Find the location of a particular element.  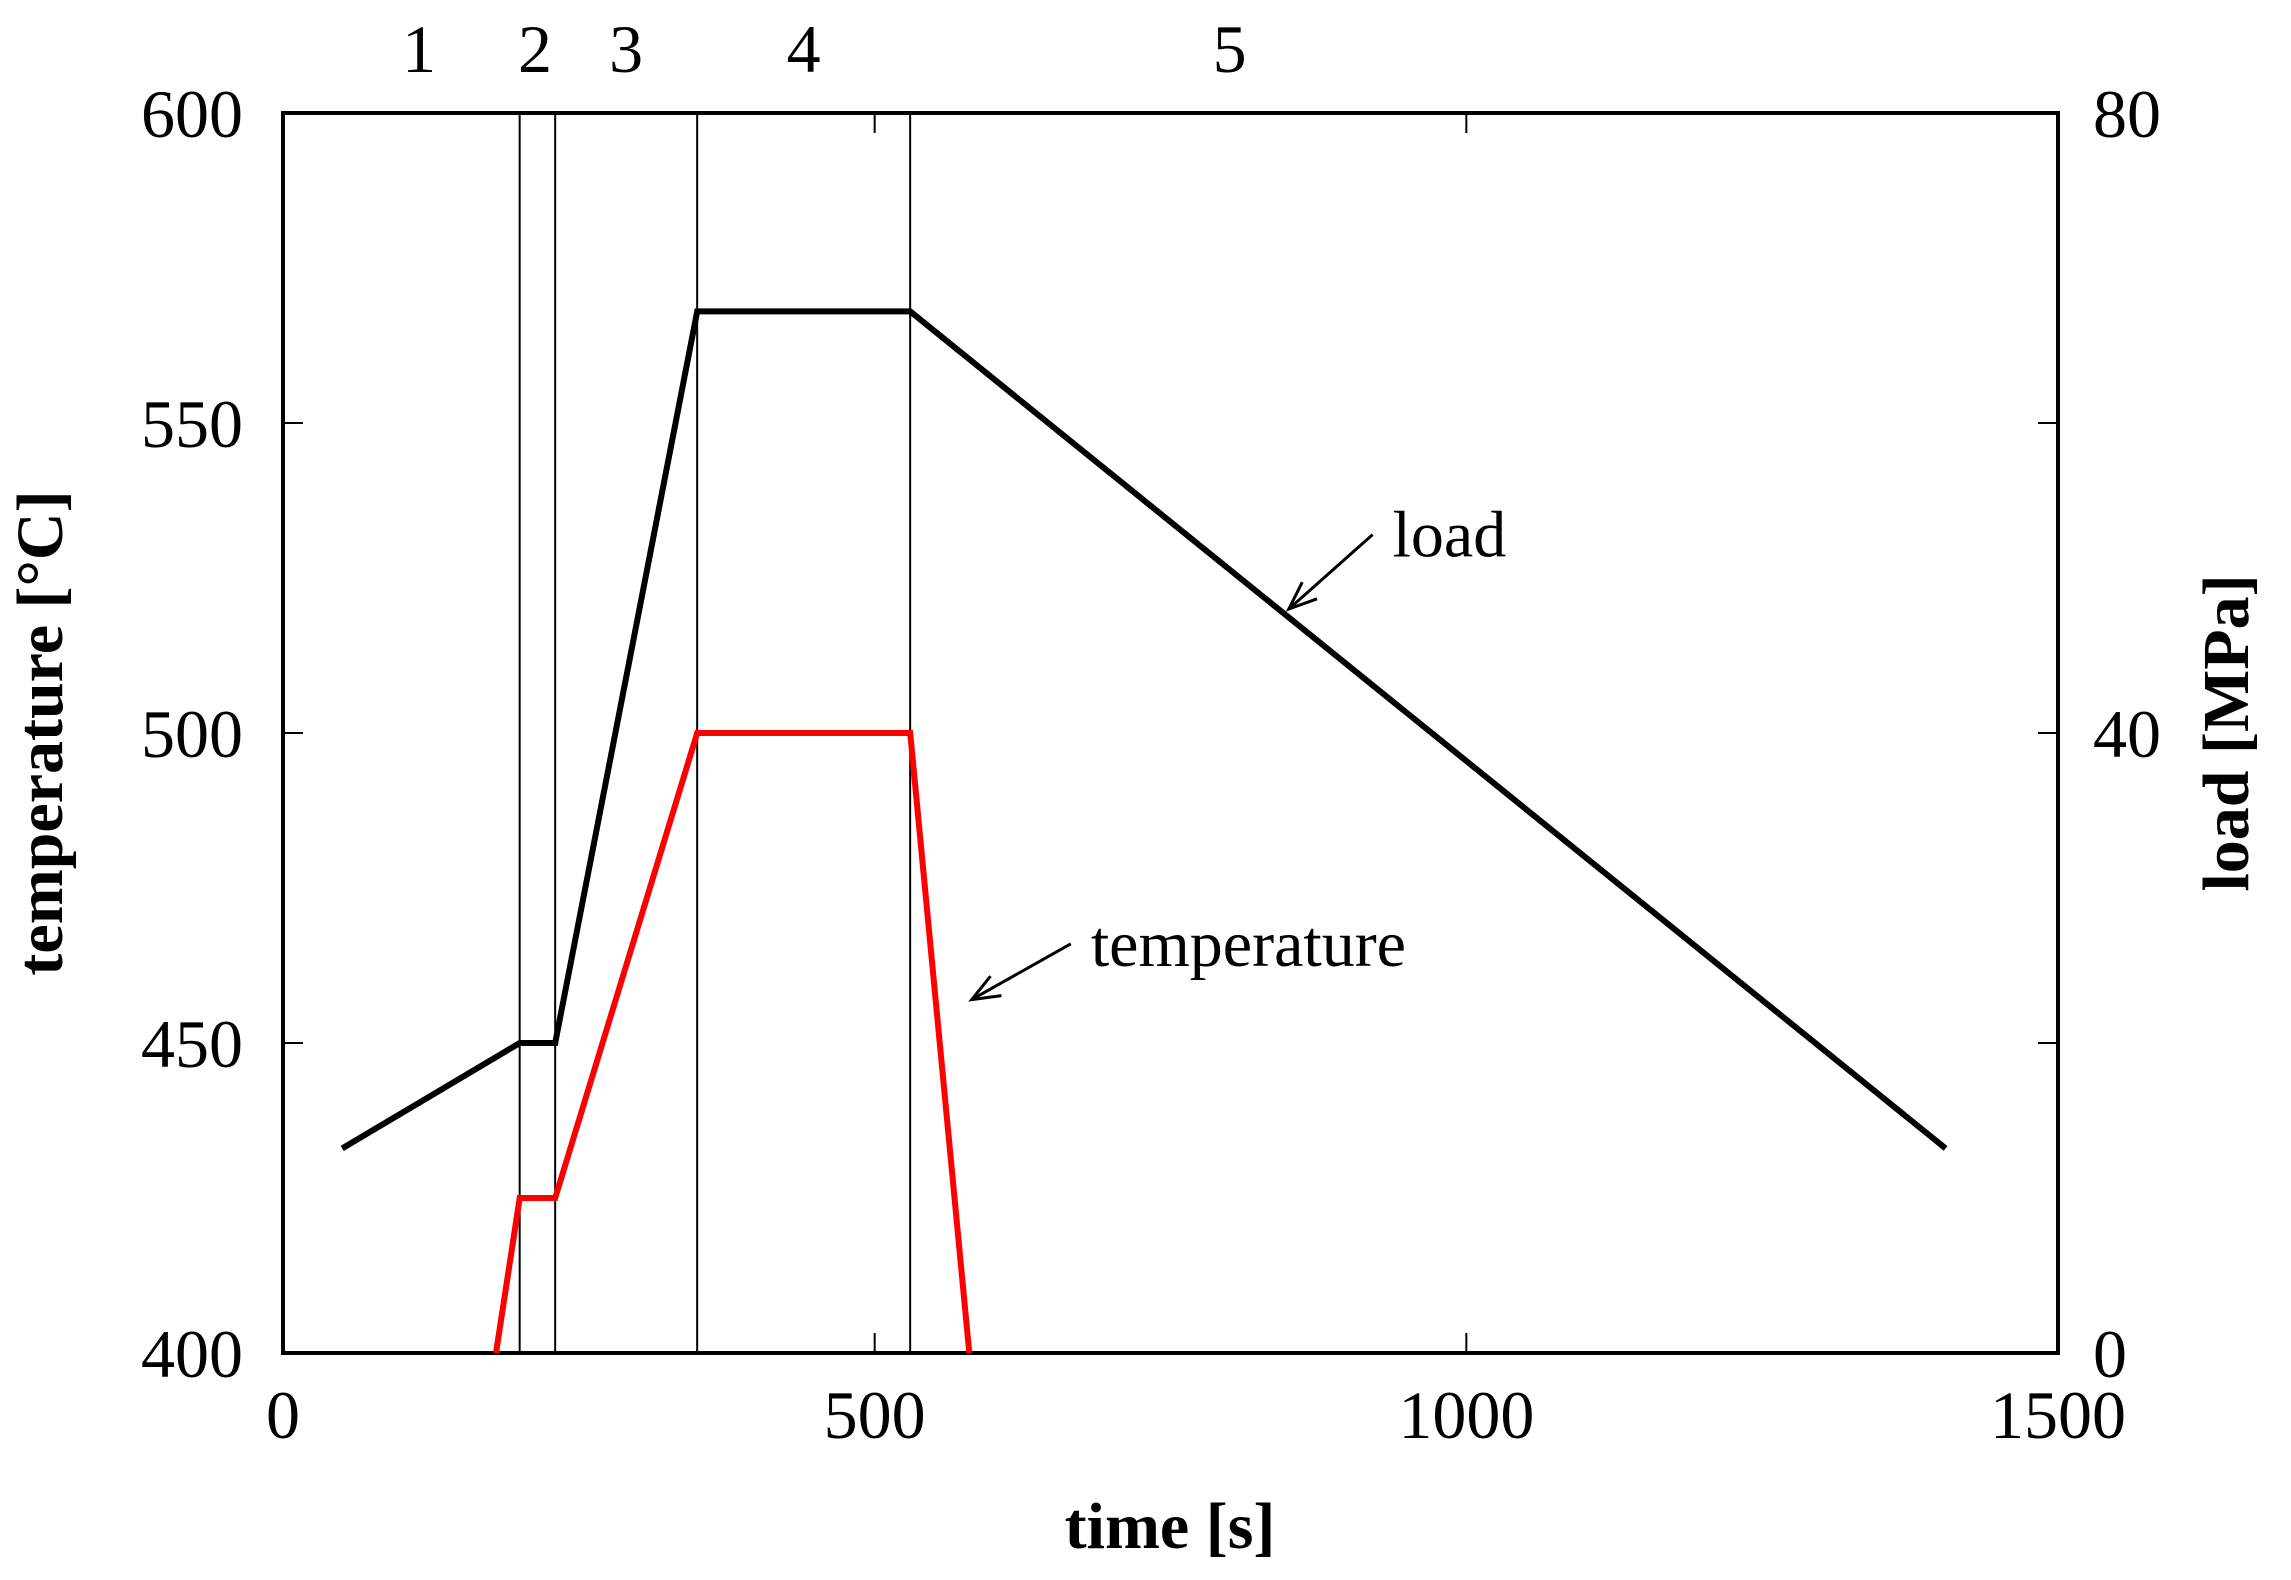

stage-label: 2 is located at coordinates (535, 49).